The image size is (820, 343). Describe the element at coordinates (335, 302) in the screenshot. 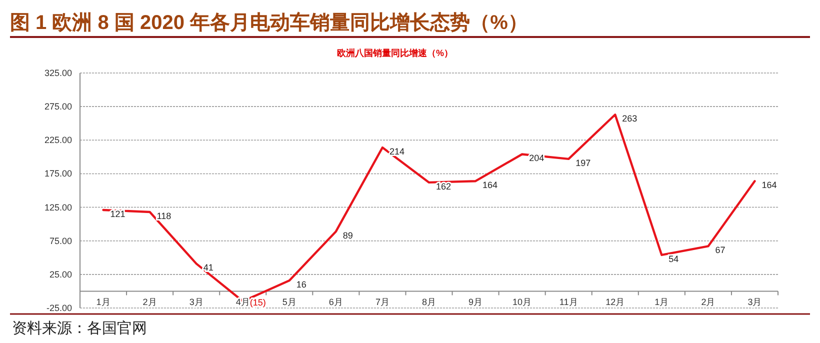

I see `x-tick-label: 6月` at that location.